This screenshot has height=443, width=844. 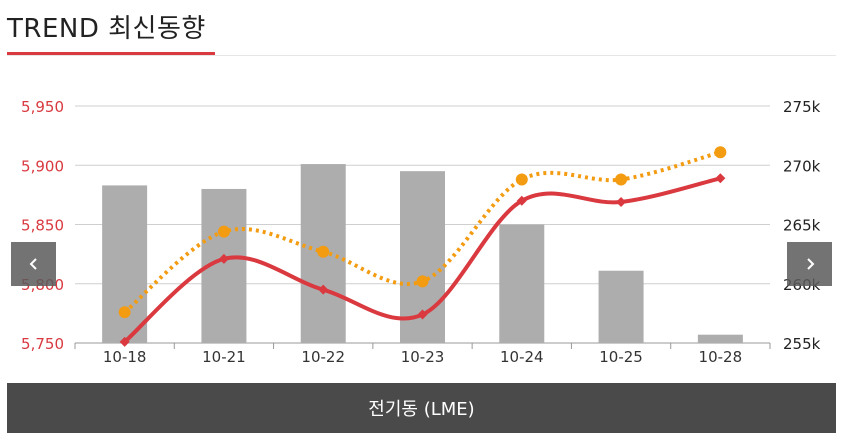 What do you see at coordinates (224, 357) in the screenshot?
I see `x-tick-label: 10-21` at bounding box center [224, 357].